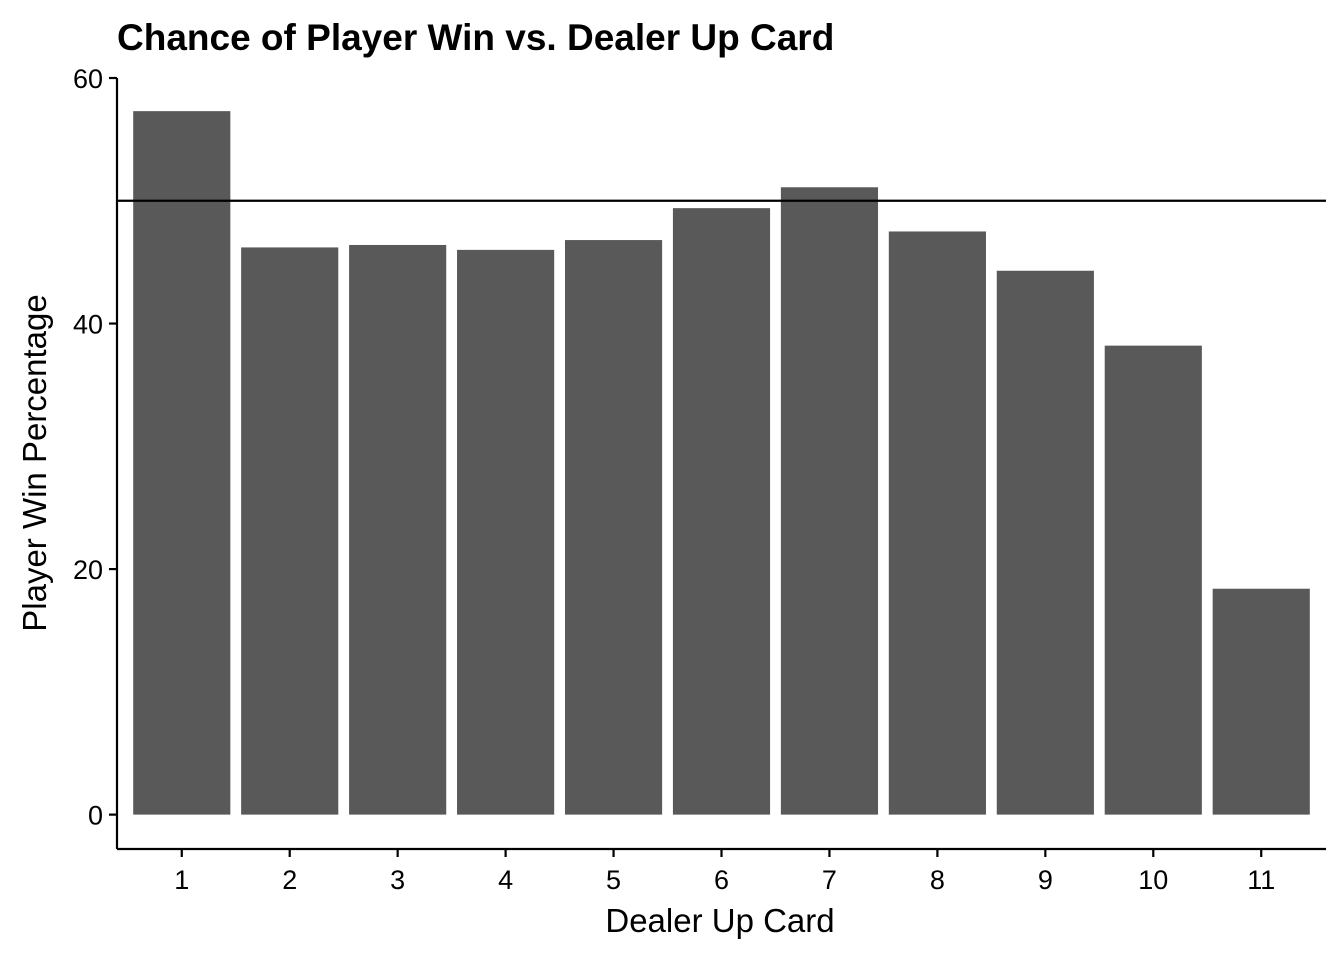 This screenshot has height=960, width=1344. What do you see at coordinates (937, 880) in the screenshot?
I see `x-tick-label-8: 8` at bounding box center [937, 880].